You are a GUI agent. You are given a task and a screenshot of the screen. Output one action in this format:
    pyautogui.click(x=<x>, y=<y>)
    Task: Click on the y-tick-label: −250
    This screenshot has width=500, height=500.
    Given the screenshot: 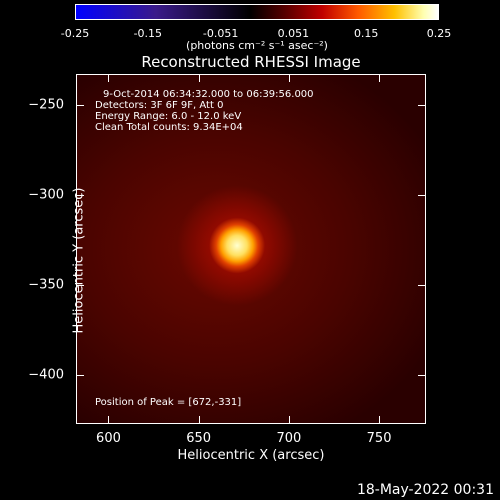 What is the action you would take?
    pyautogui.click(x=46, y=105)
    